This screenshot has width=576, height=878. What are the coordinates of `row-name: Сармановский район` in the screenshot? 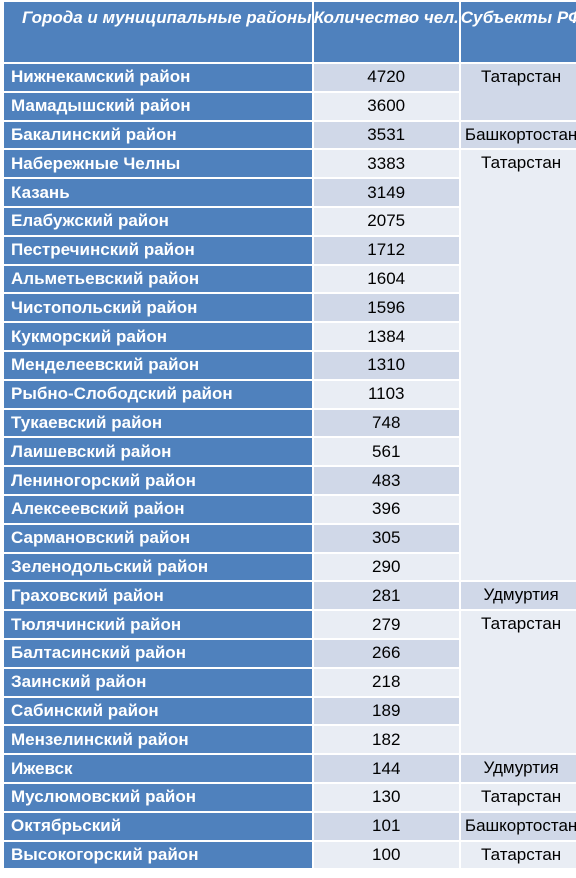 It's located at (158, 538).